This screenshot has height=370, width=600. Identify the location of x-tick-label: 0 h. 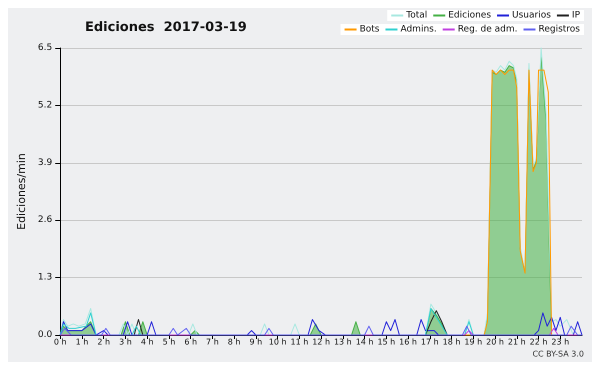
(60, 342).